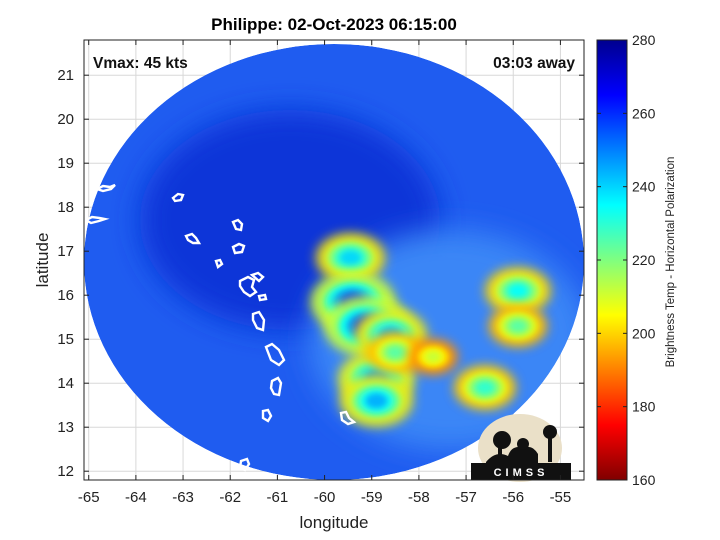  I want to click on y-tick-label: 21, so click(65, 75).